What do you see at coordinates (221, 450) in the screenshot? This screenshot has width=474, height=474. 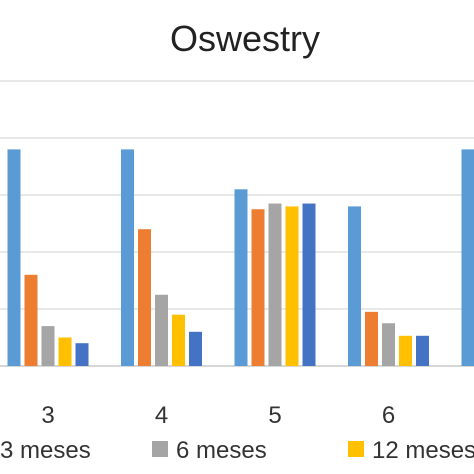 I see `legend-label: 6 meses` at bounding box center [221, 450].